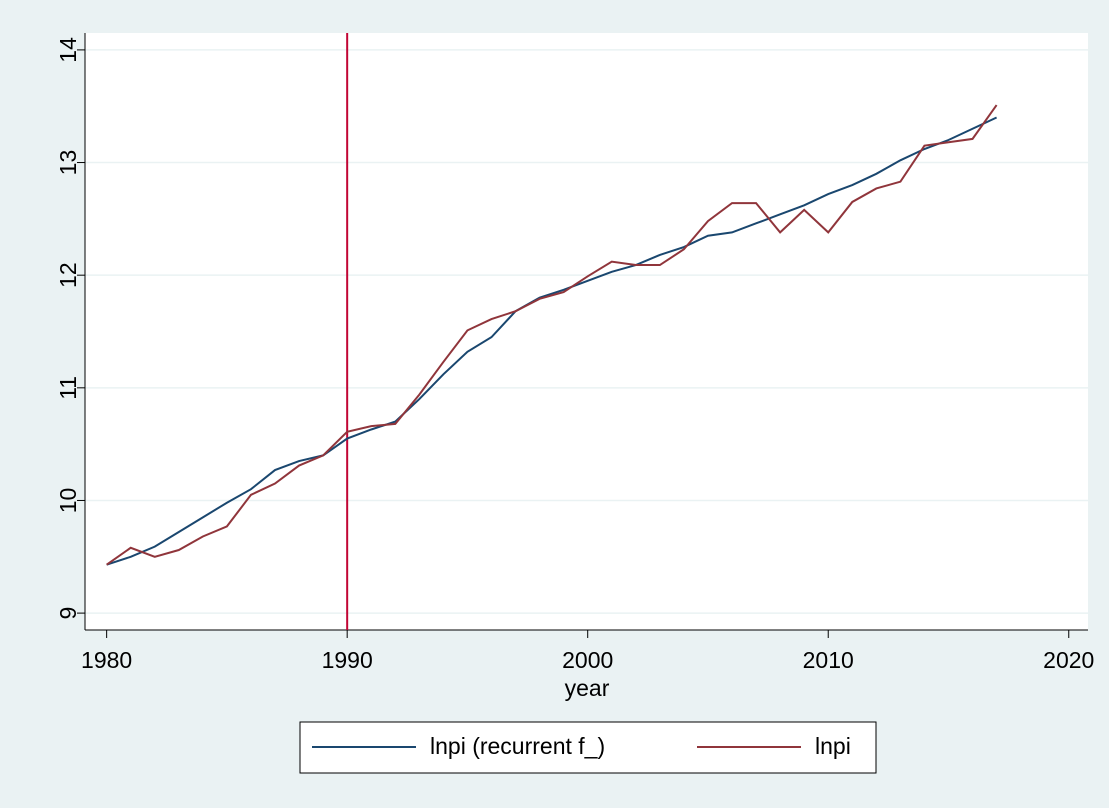 This screenshot has height=808, width=1109. Describe the element at coordinates (106, 660) in the screenshot. I see `x-tick-label: 1980` at that location.